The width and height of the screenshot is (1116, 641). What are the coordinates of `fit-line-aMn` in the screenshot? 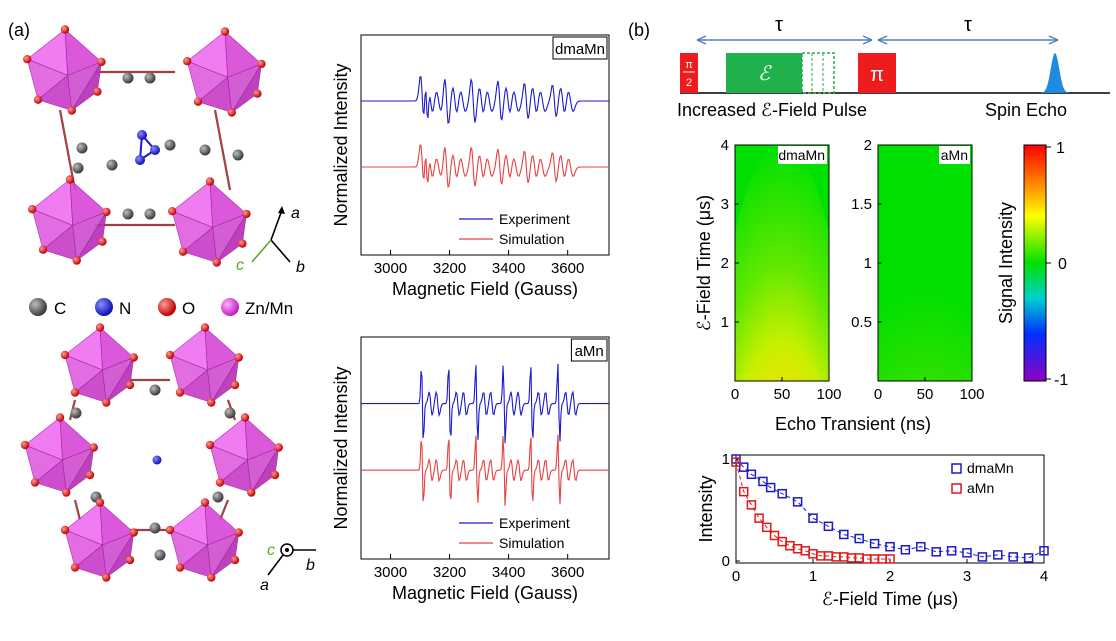 It's located at (812, 510).